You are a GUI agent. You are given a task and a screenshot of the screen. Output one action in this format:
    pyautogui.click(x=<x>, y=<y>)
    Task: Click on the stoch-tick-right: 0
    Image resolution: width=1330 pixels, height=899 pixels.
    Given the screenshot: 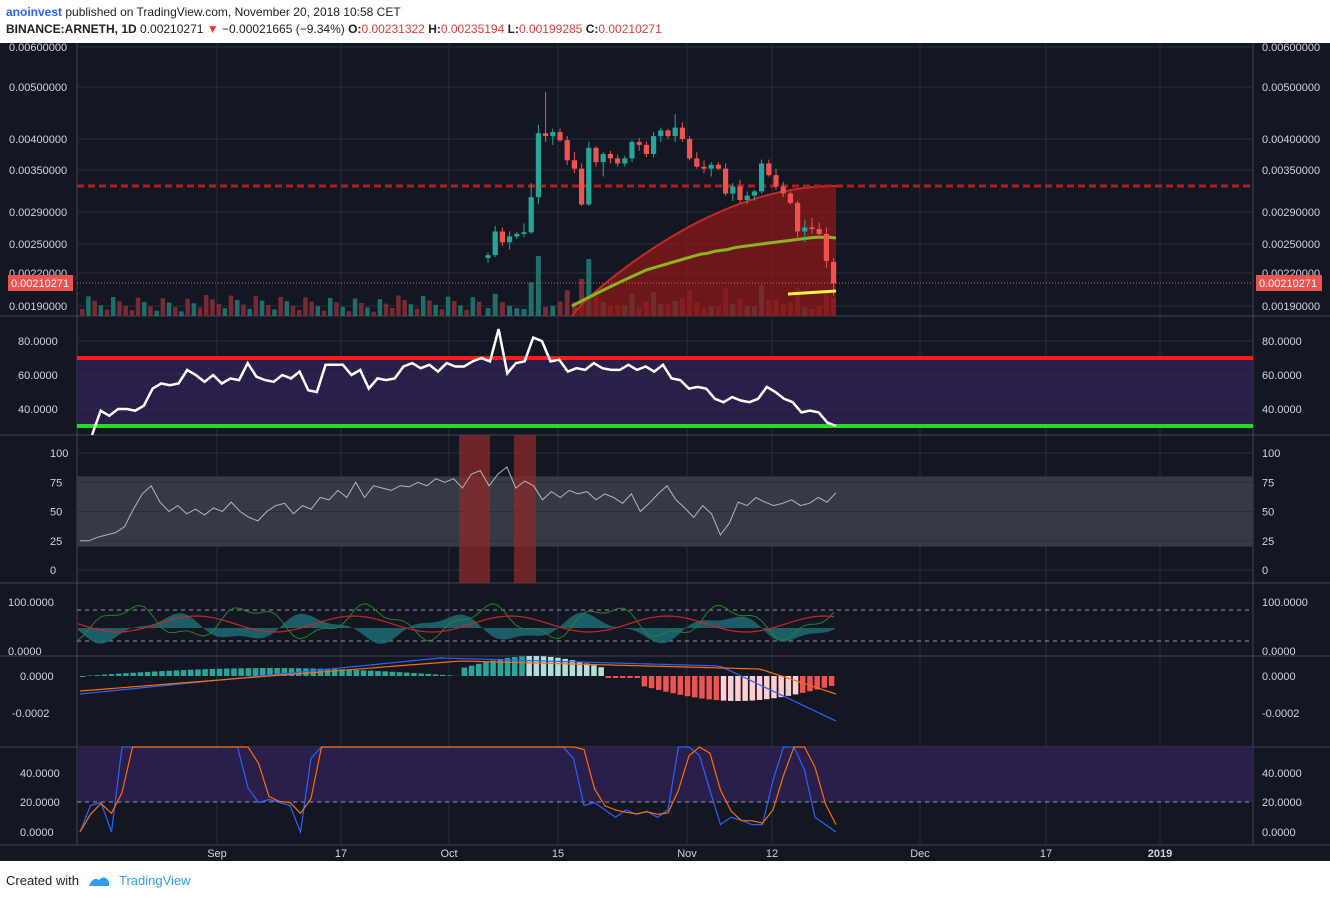 What is the action you would take?
    pyautogui.click(x=1265, y=571)
    